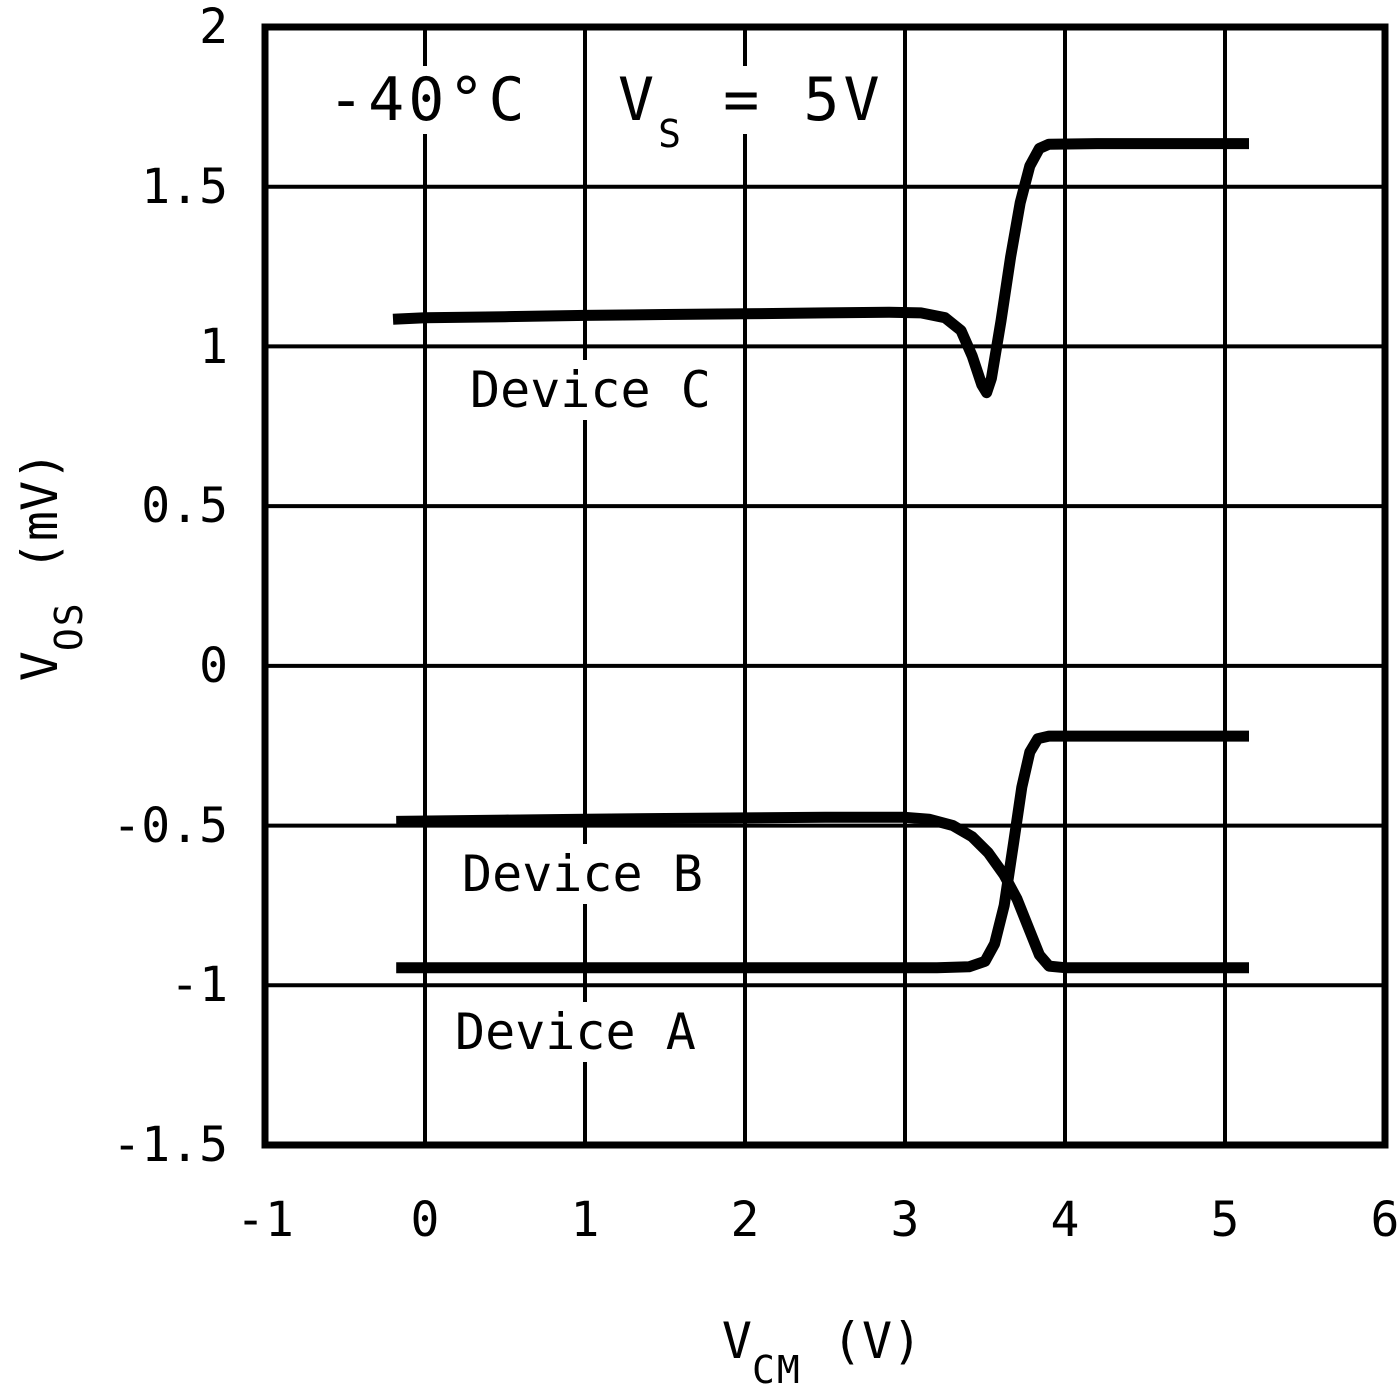 This screenshot has width=1399, height=1392. What do you see at coordinates (671, 134) in the screenshot?
I see `supply-sub: S` at bounding box center [671, 134].